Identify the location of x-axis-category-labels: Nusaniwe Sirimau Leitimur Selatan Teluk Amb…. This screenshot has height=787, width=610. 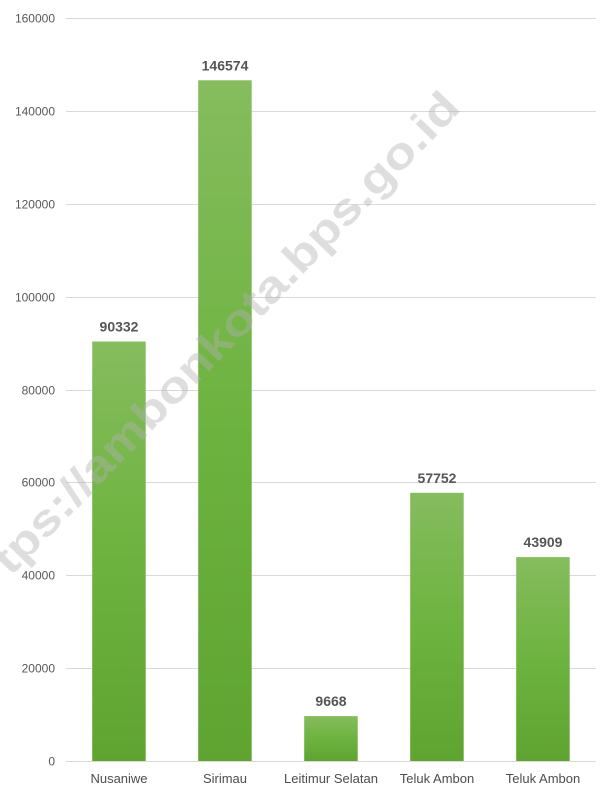
(335, 778).